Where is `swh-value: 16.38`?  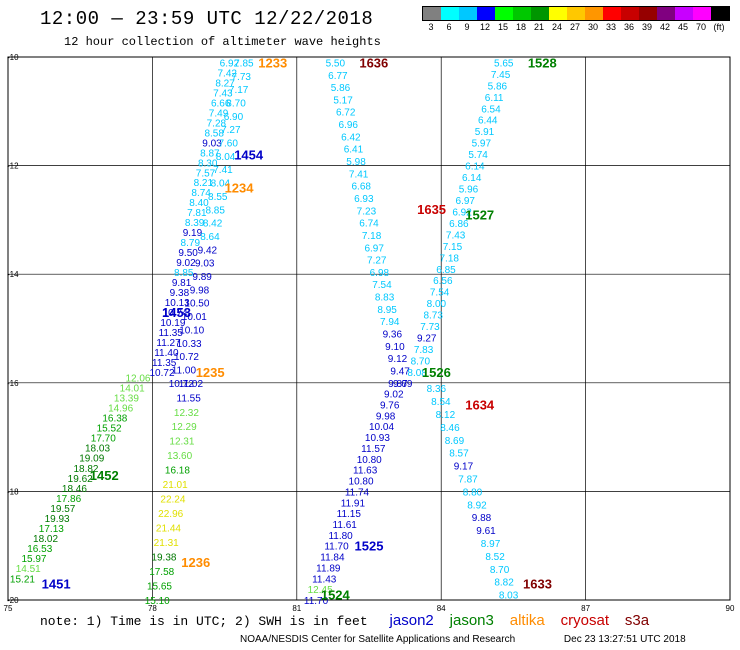
swh-value: 16.38 is located at coordinates (114, 419).